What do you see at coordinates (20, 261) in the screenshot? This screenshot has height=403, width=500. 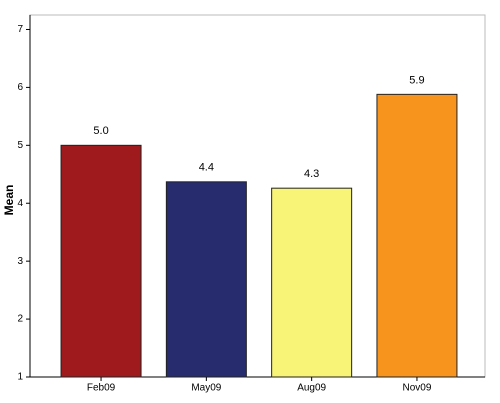 I see `y-tick-label: 3` at bounding box center [20, 261].